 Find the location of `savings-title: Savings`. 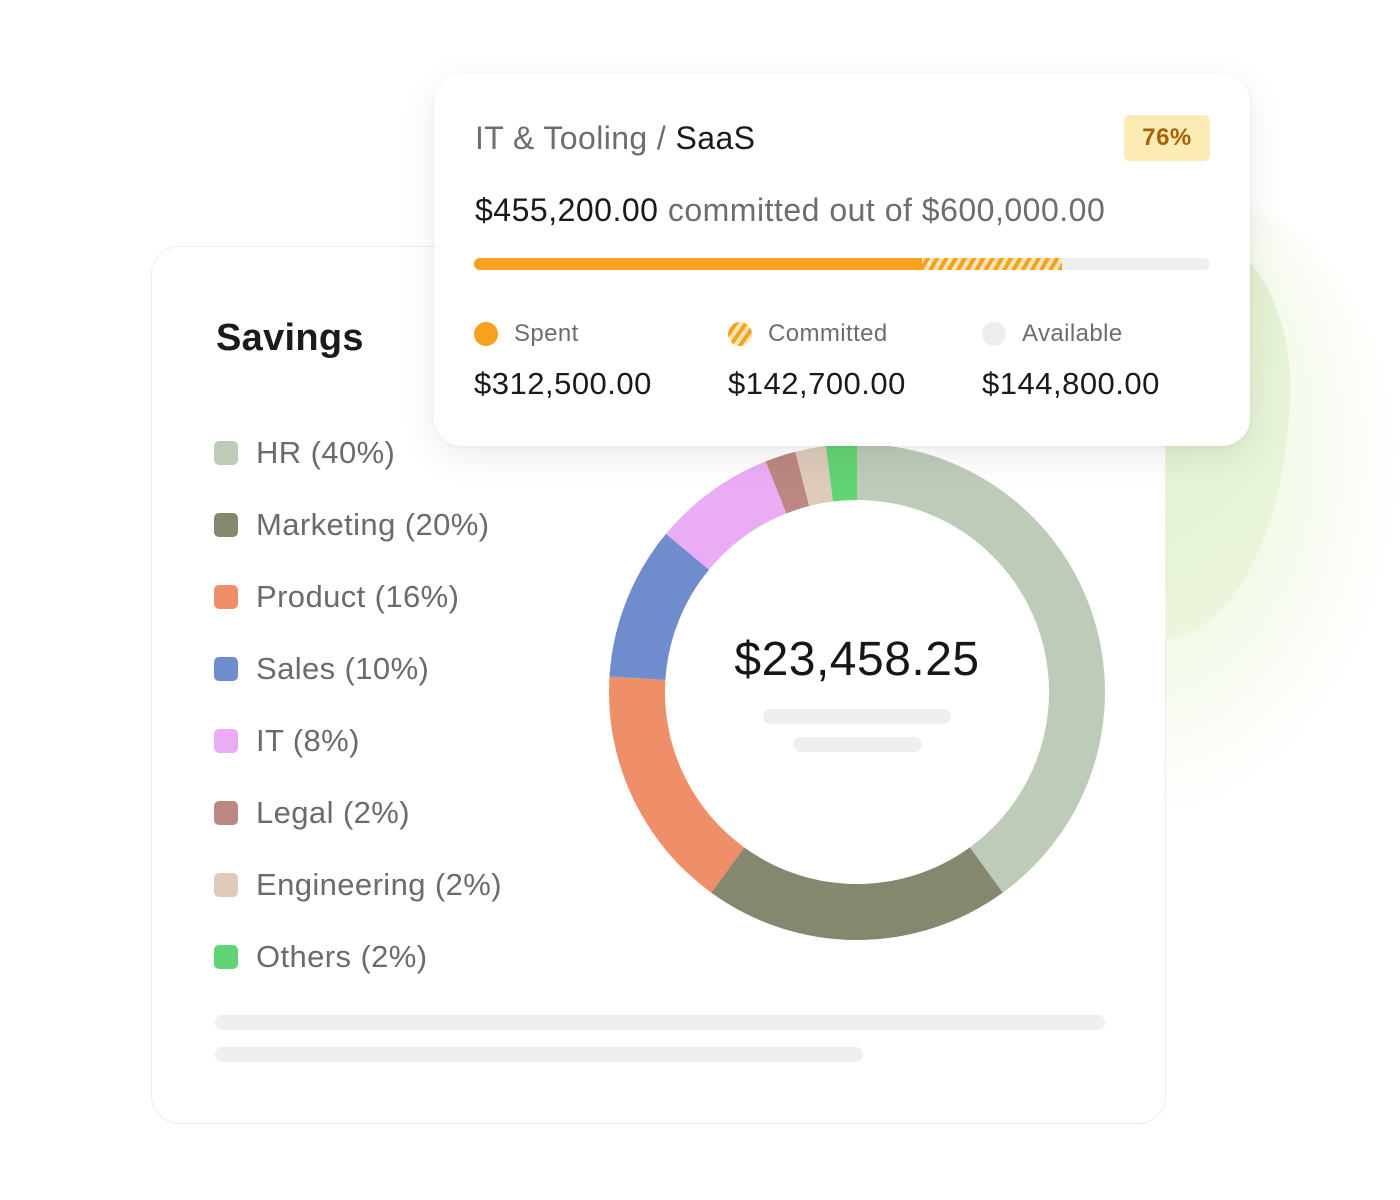

savings-title: Savings is located at coordinates (290, 338).